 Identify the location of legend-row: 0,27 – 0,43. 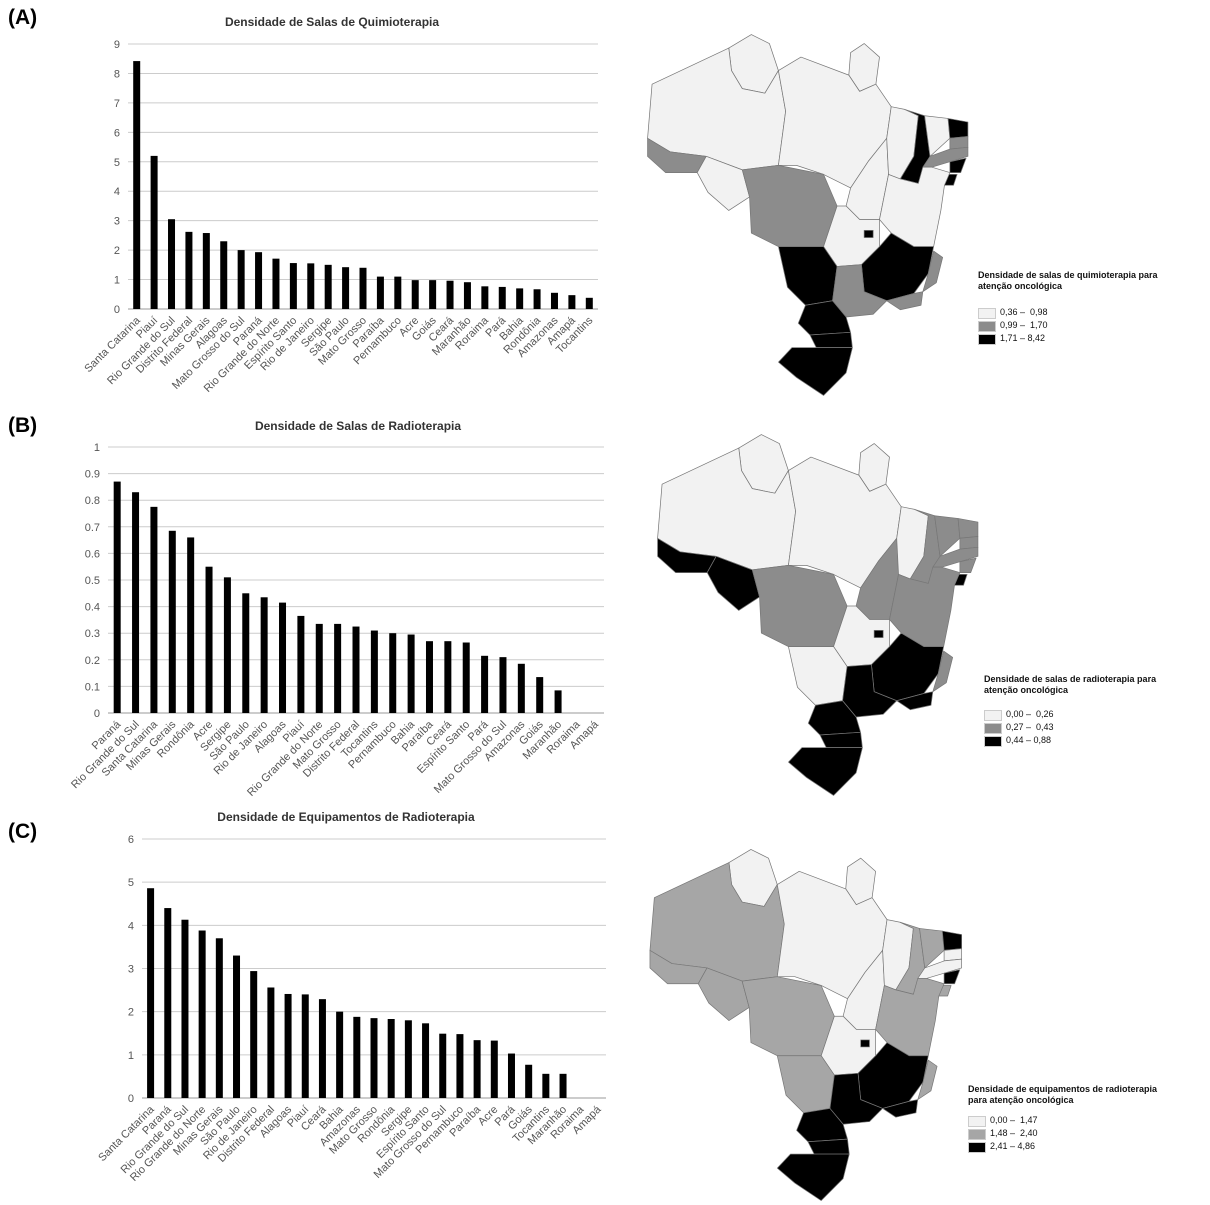
(1084, 727).